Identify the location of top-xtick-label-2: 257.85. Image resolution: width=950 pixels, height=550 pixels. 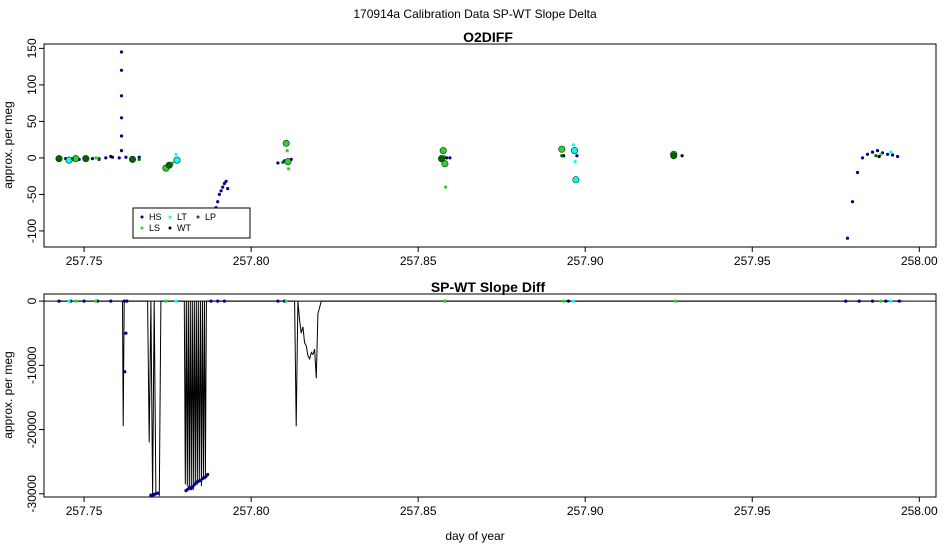
(418, 261).